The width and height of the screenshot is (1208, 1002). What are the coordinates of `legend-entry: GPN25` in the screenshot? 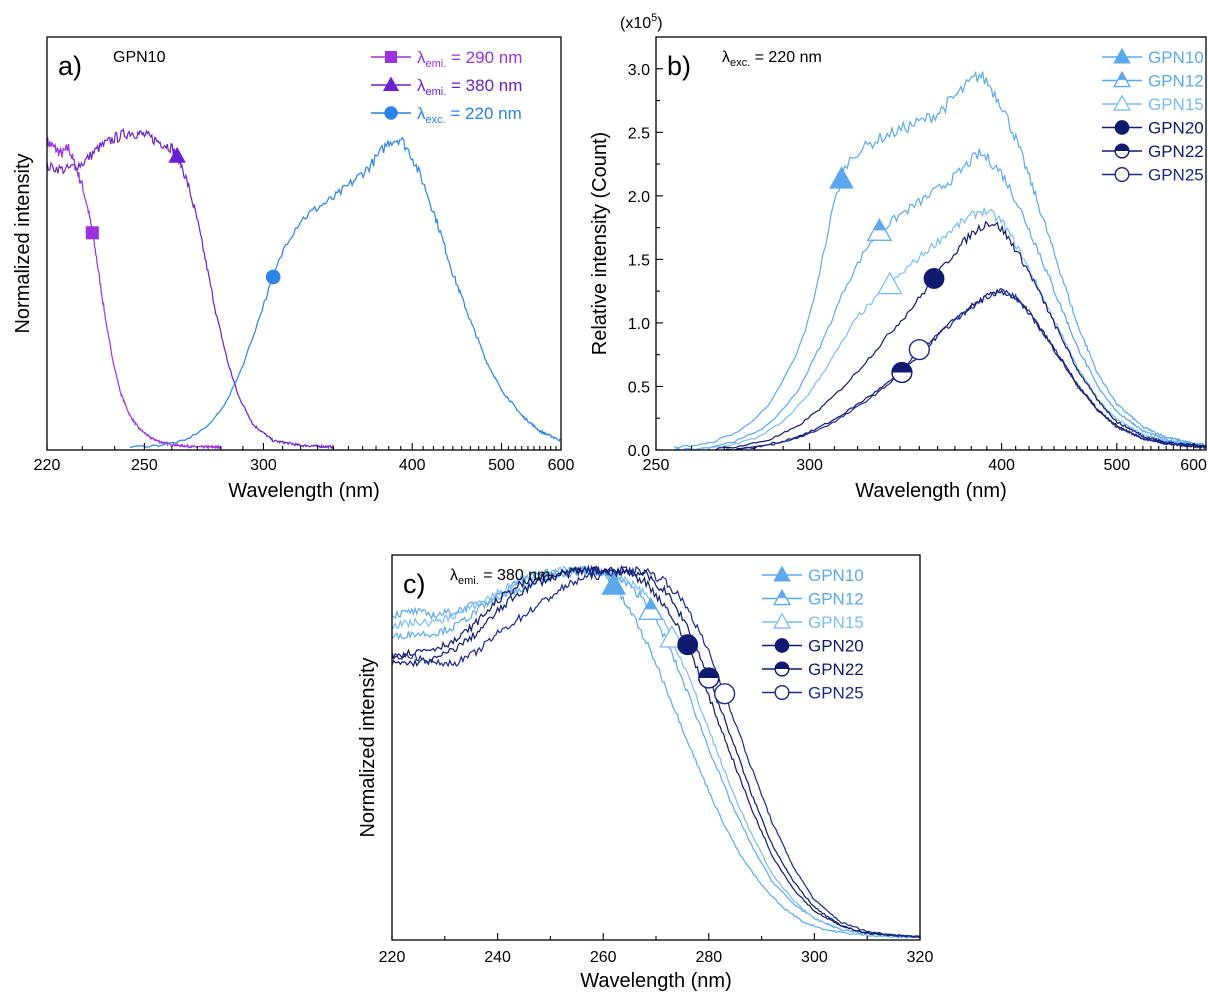 It's located at (1153, 175).